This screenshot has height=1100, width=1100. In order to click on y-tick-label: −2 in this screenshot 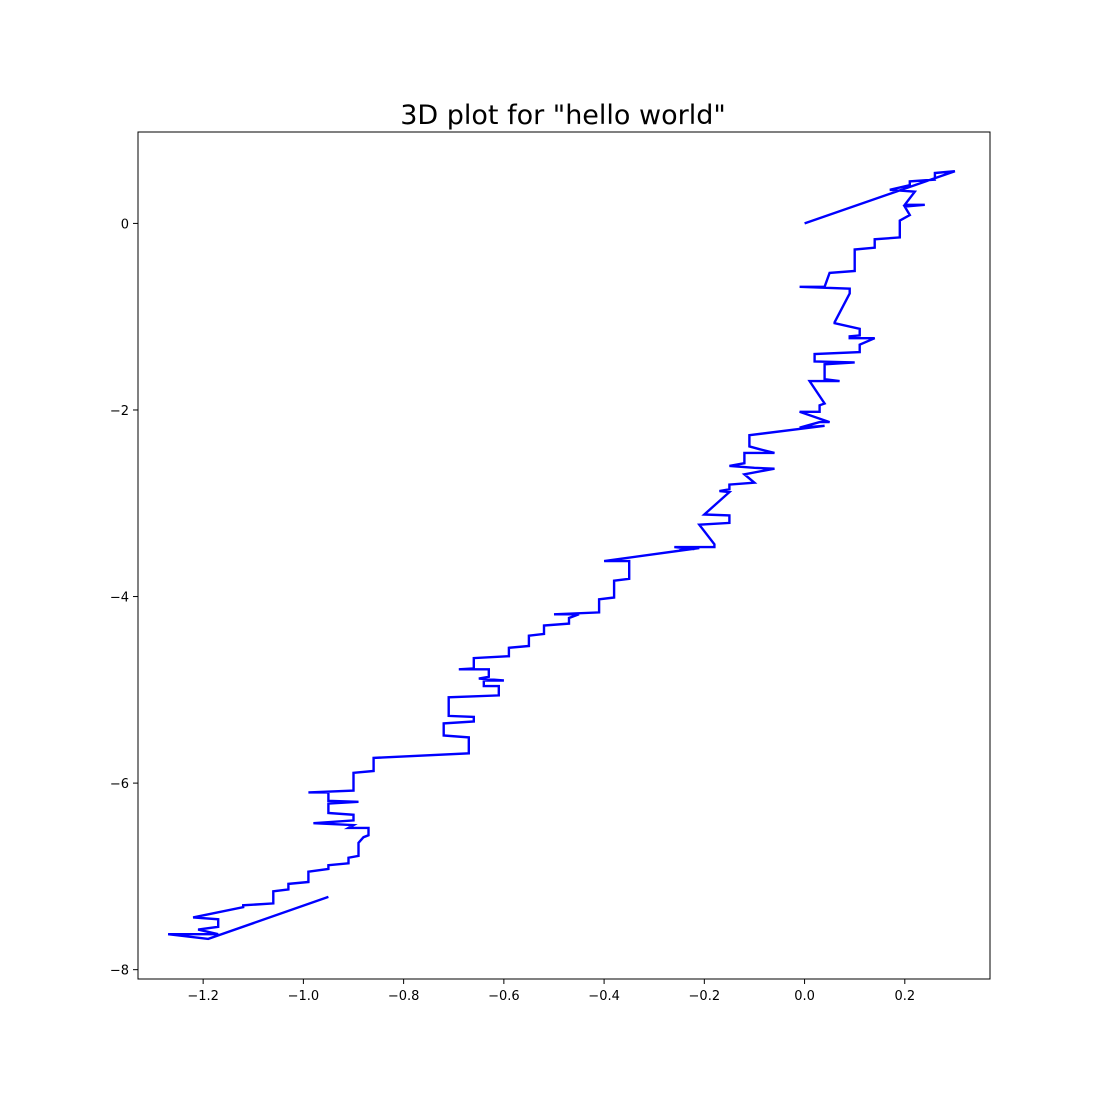, I will do `click(119, 411)`.